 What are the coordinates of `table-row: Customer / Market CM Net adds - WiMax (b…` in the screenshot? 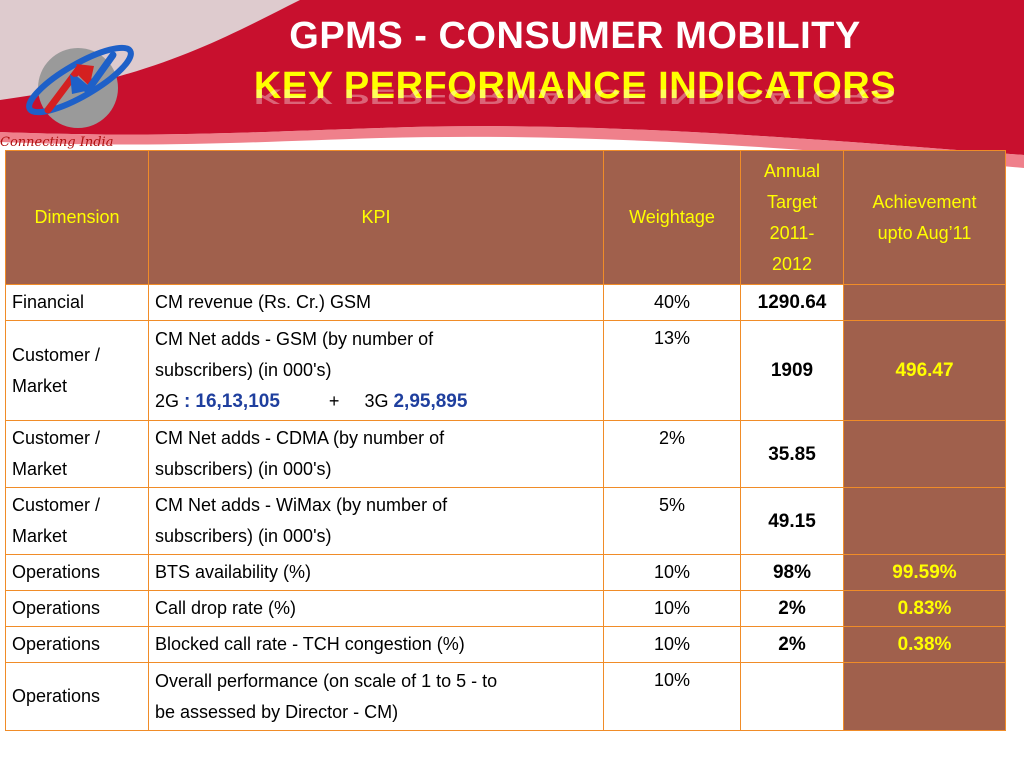 It's located at (505, 521).